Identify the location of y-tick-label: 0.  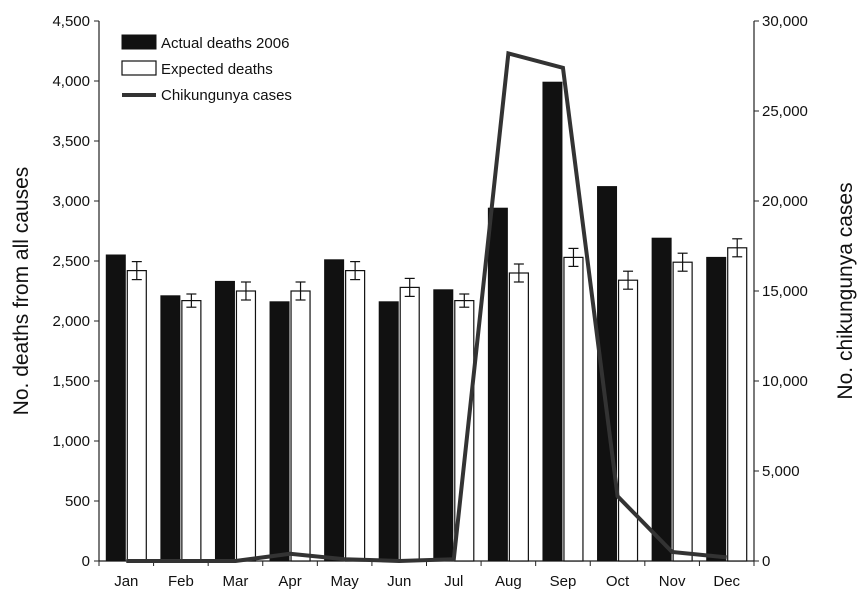
(86, 561).